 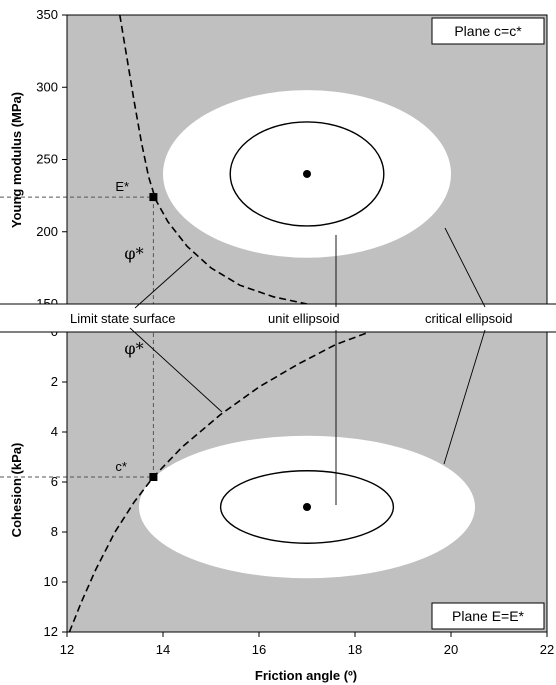 What do you see at coordinates (123, 318) in the screenshot?
I see `legend-limit-state: Limit state surface` at bounding box center [123, 318].